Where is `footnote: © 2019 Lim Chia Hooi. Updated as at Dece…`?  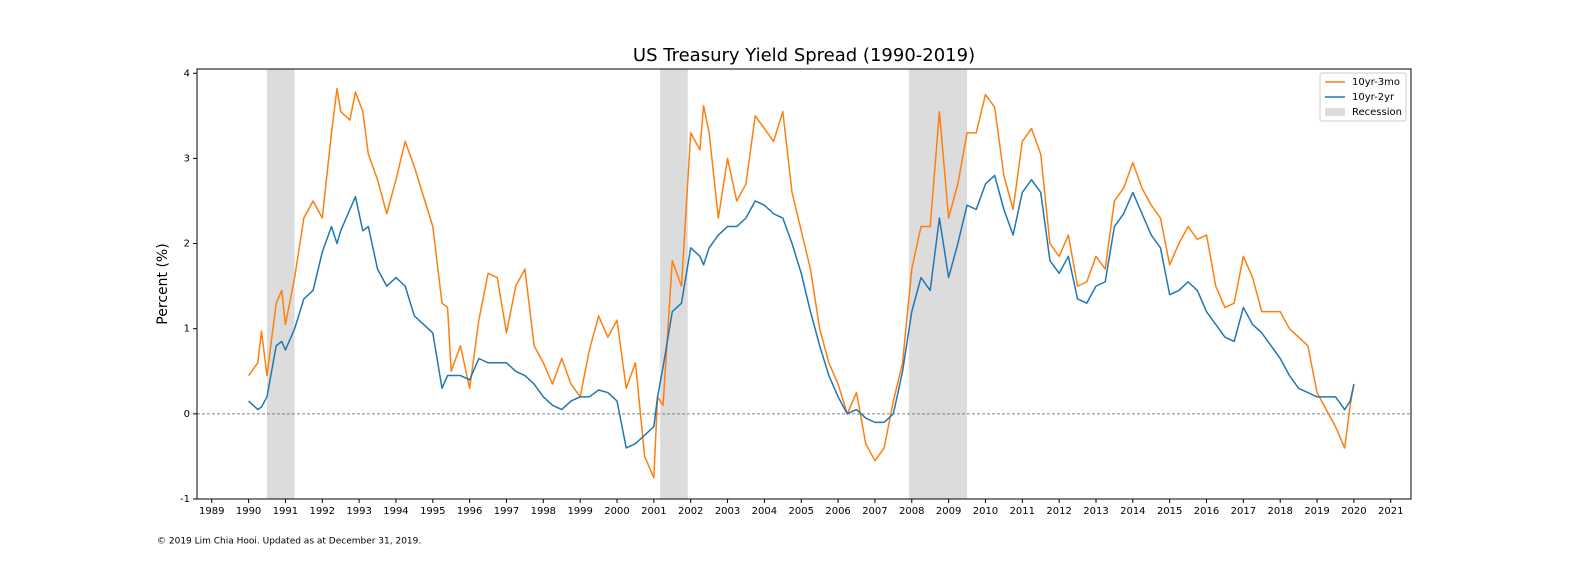
footnote: © 2019 Lim Chia Hooi. Updated as at Dece… is located at coordinates (289, 542).